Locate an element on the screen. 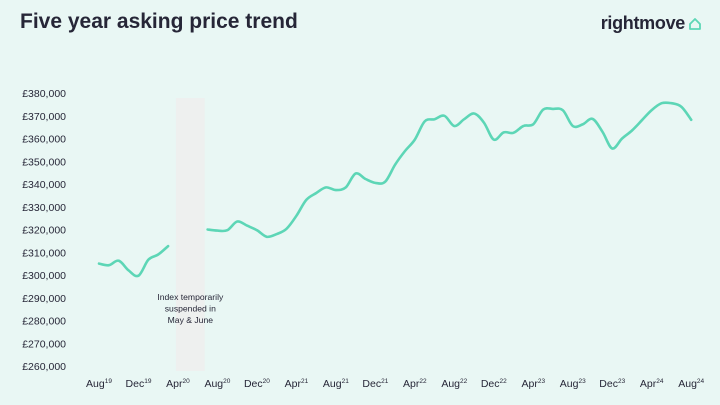  x-tick-label: Dec19 is located at coordinates (139, 384).